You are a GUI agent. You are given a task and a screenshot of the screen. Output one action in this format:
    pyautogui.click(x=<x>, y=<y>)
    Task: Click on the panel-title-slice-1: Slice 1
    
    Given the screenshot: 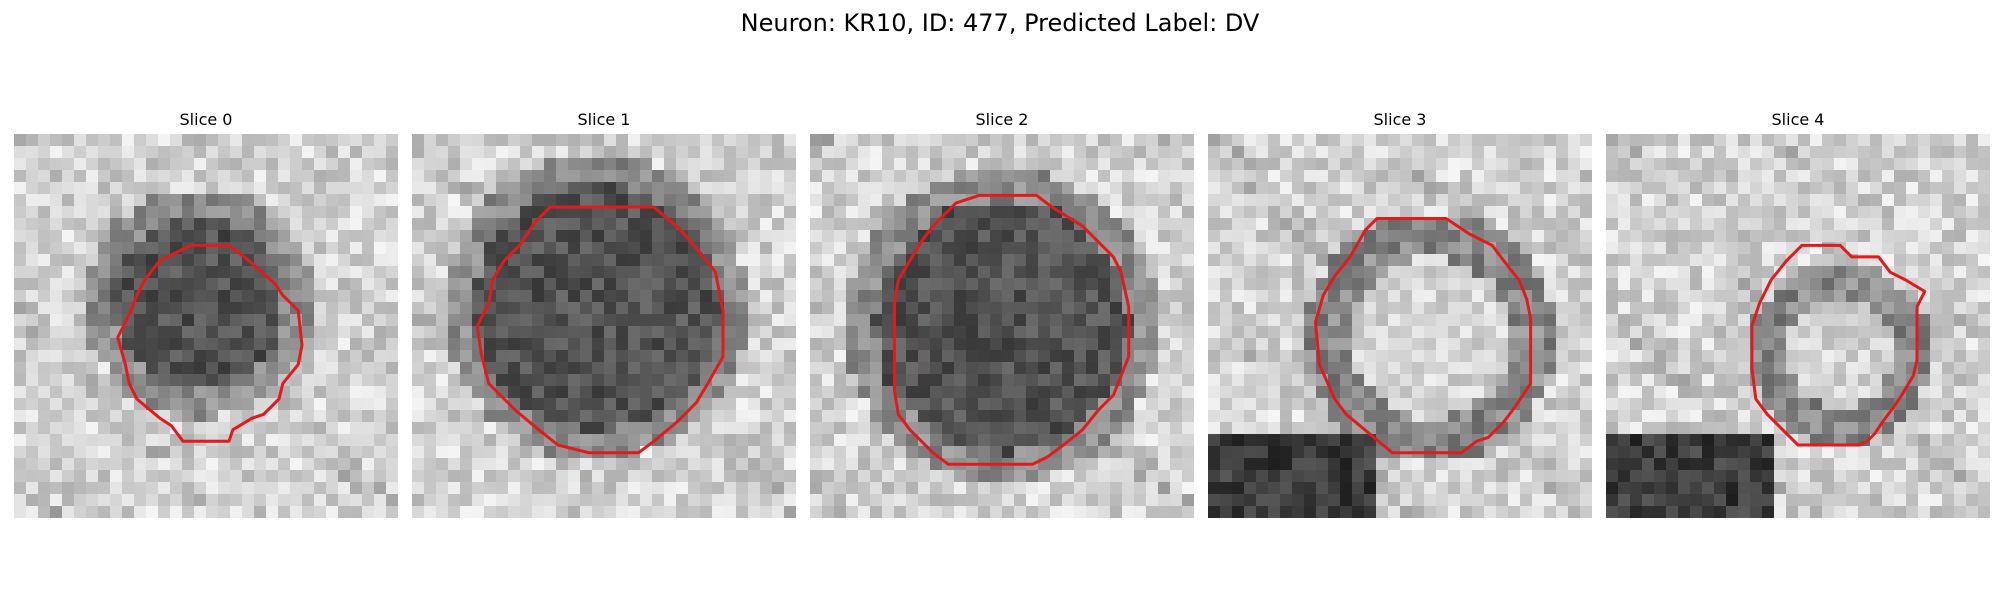 What is the action you would take?
    pyautogui.click(x=604, y=119)
    